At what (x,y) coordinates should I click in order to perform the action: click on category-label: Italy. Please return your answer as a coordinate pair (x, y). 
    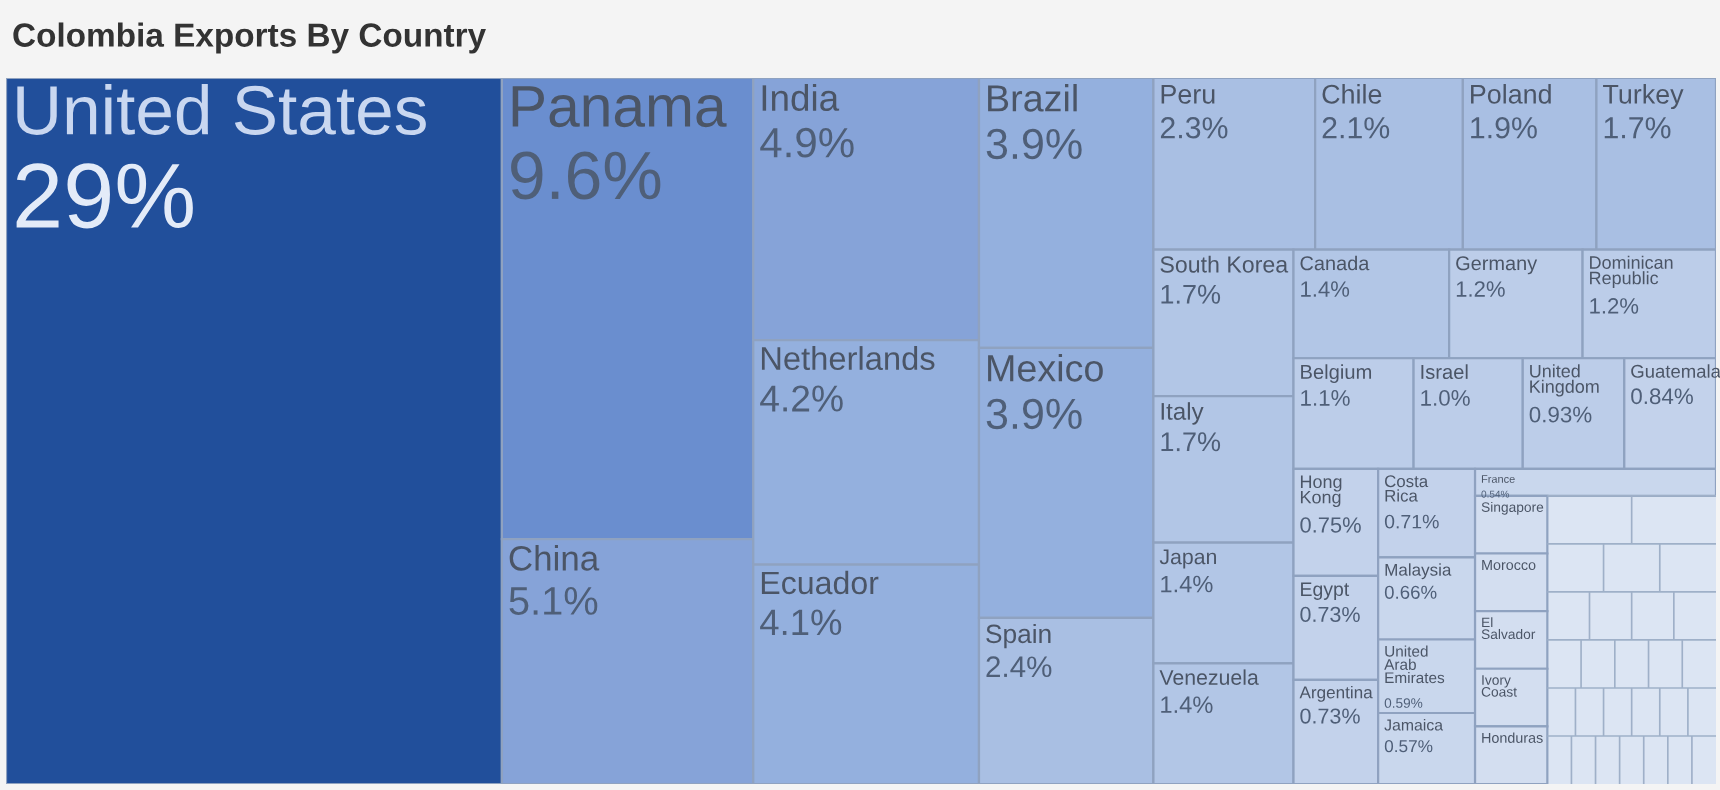
    Looking at the image, I should click on (1182, 413).